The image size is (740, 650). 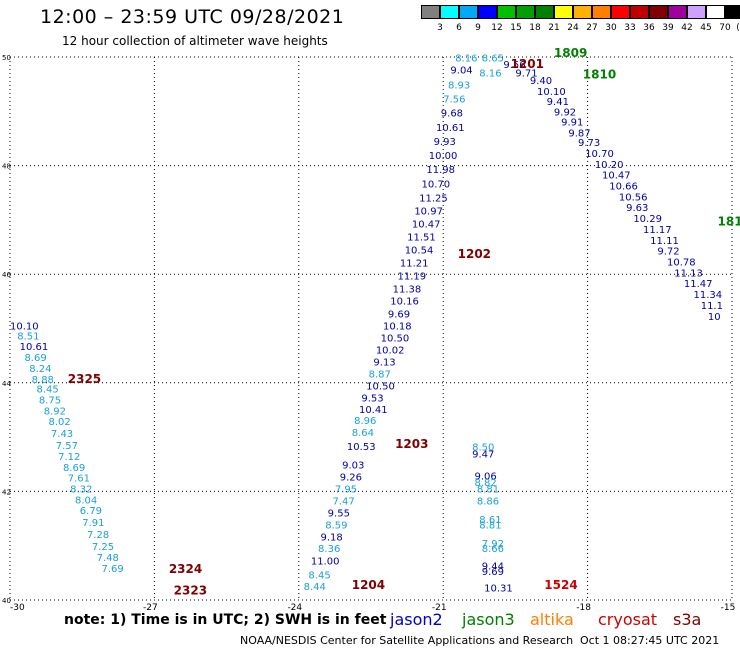 I want to click on wave-height-value: 9.56, so click(x=514, y=65).